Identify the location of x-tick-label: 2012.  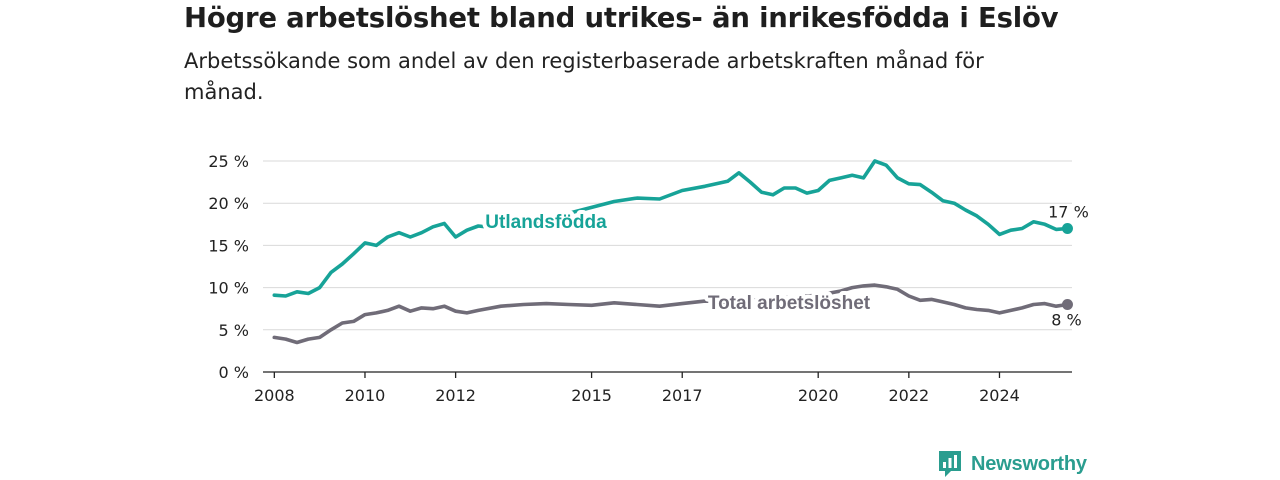
(455, 395).